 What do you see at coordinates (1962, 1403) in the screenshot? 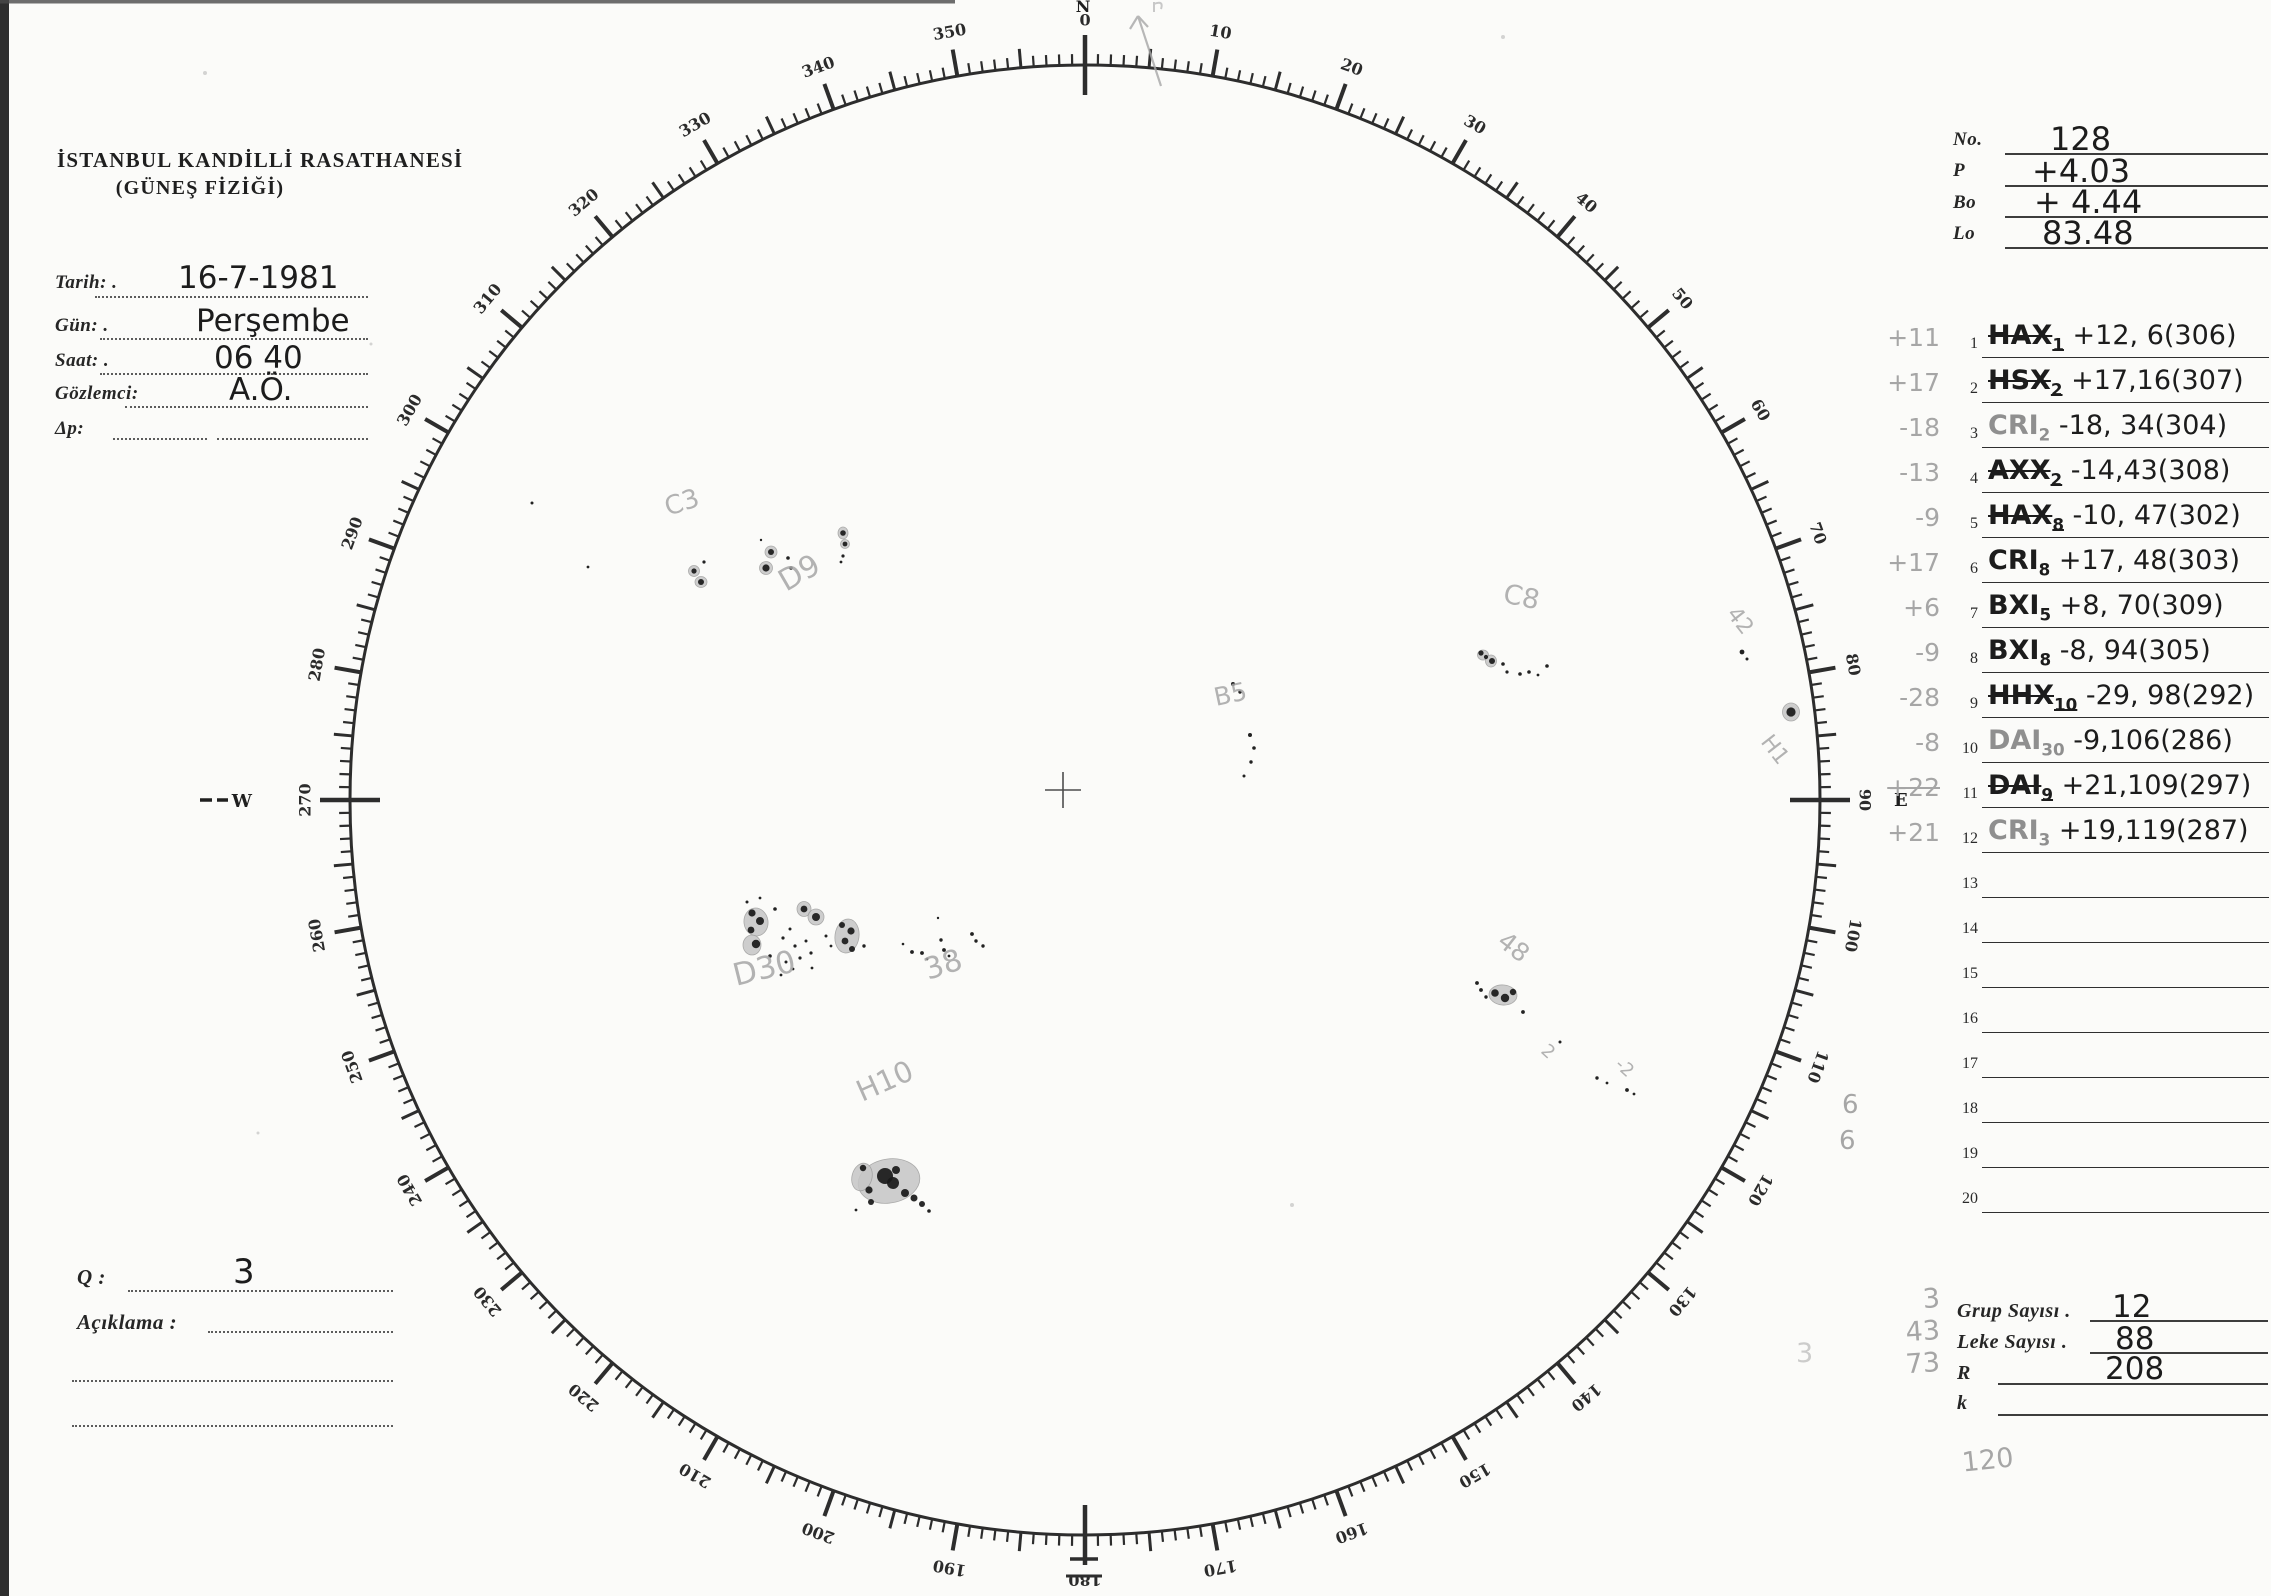
I see `k-factor-label: k` at bounding box center [1962, 1403].